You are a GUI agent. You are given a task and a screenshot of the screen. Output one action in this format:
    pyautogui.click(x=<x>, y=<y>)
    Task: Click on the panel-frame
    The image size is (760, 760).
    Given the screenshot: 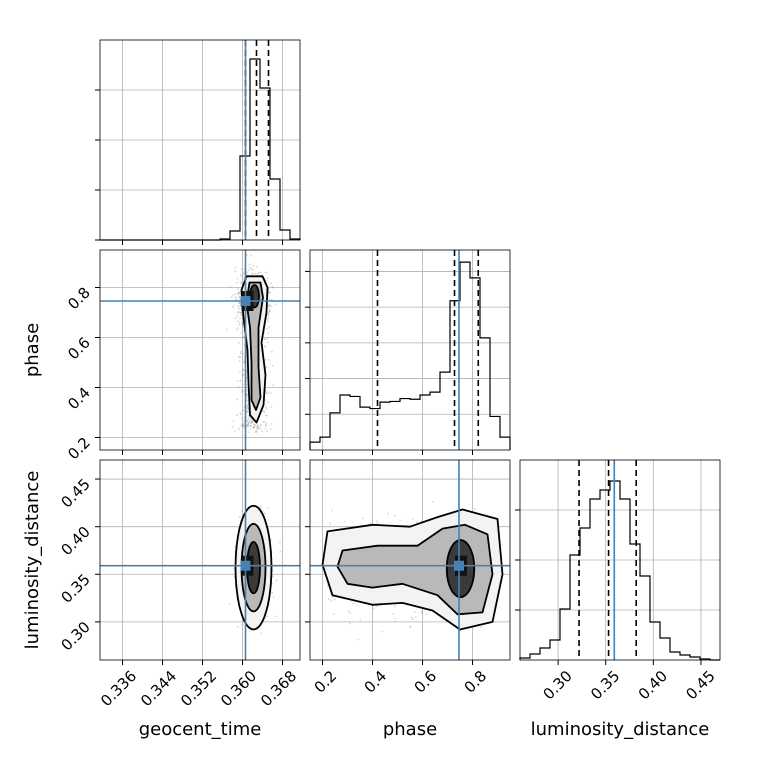 What is the action you would take?
    pyautogui.click(x=410, y=350)
    